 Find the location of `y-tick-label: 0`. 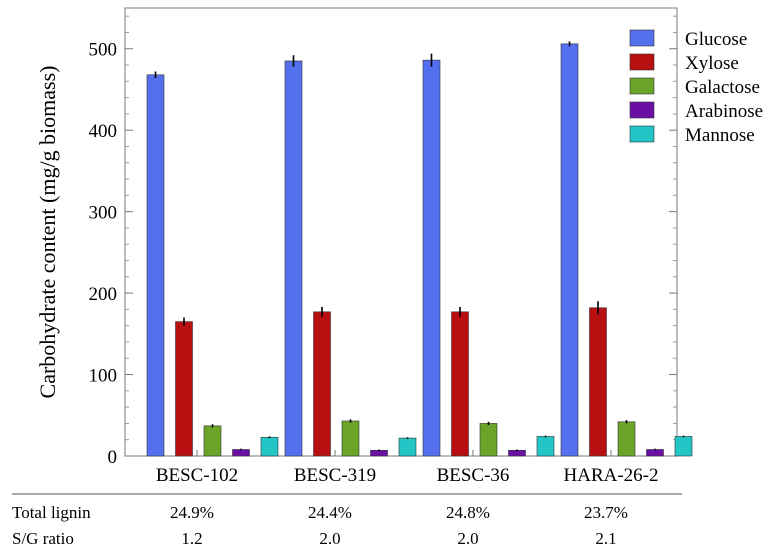

y-tick-label: 0 is located at coordinates (113, 457).